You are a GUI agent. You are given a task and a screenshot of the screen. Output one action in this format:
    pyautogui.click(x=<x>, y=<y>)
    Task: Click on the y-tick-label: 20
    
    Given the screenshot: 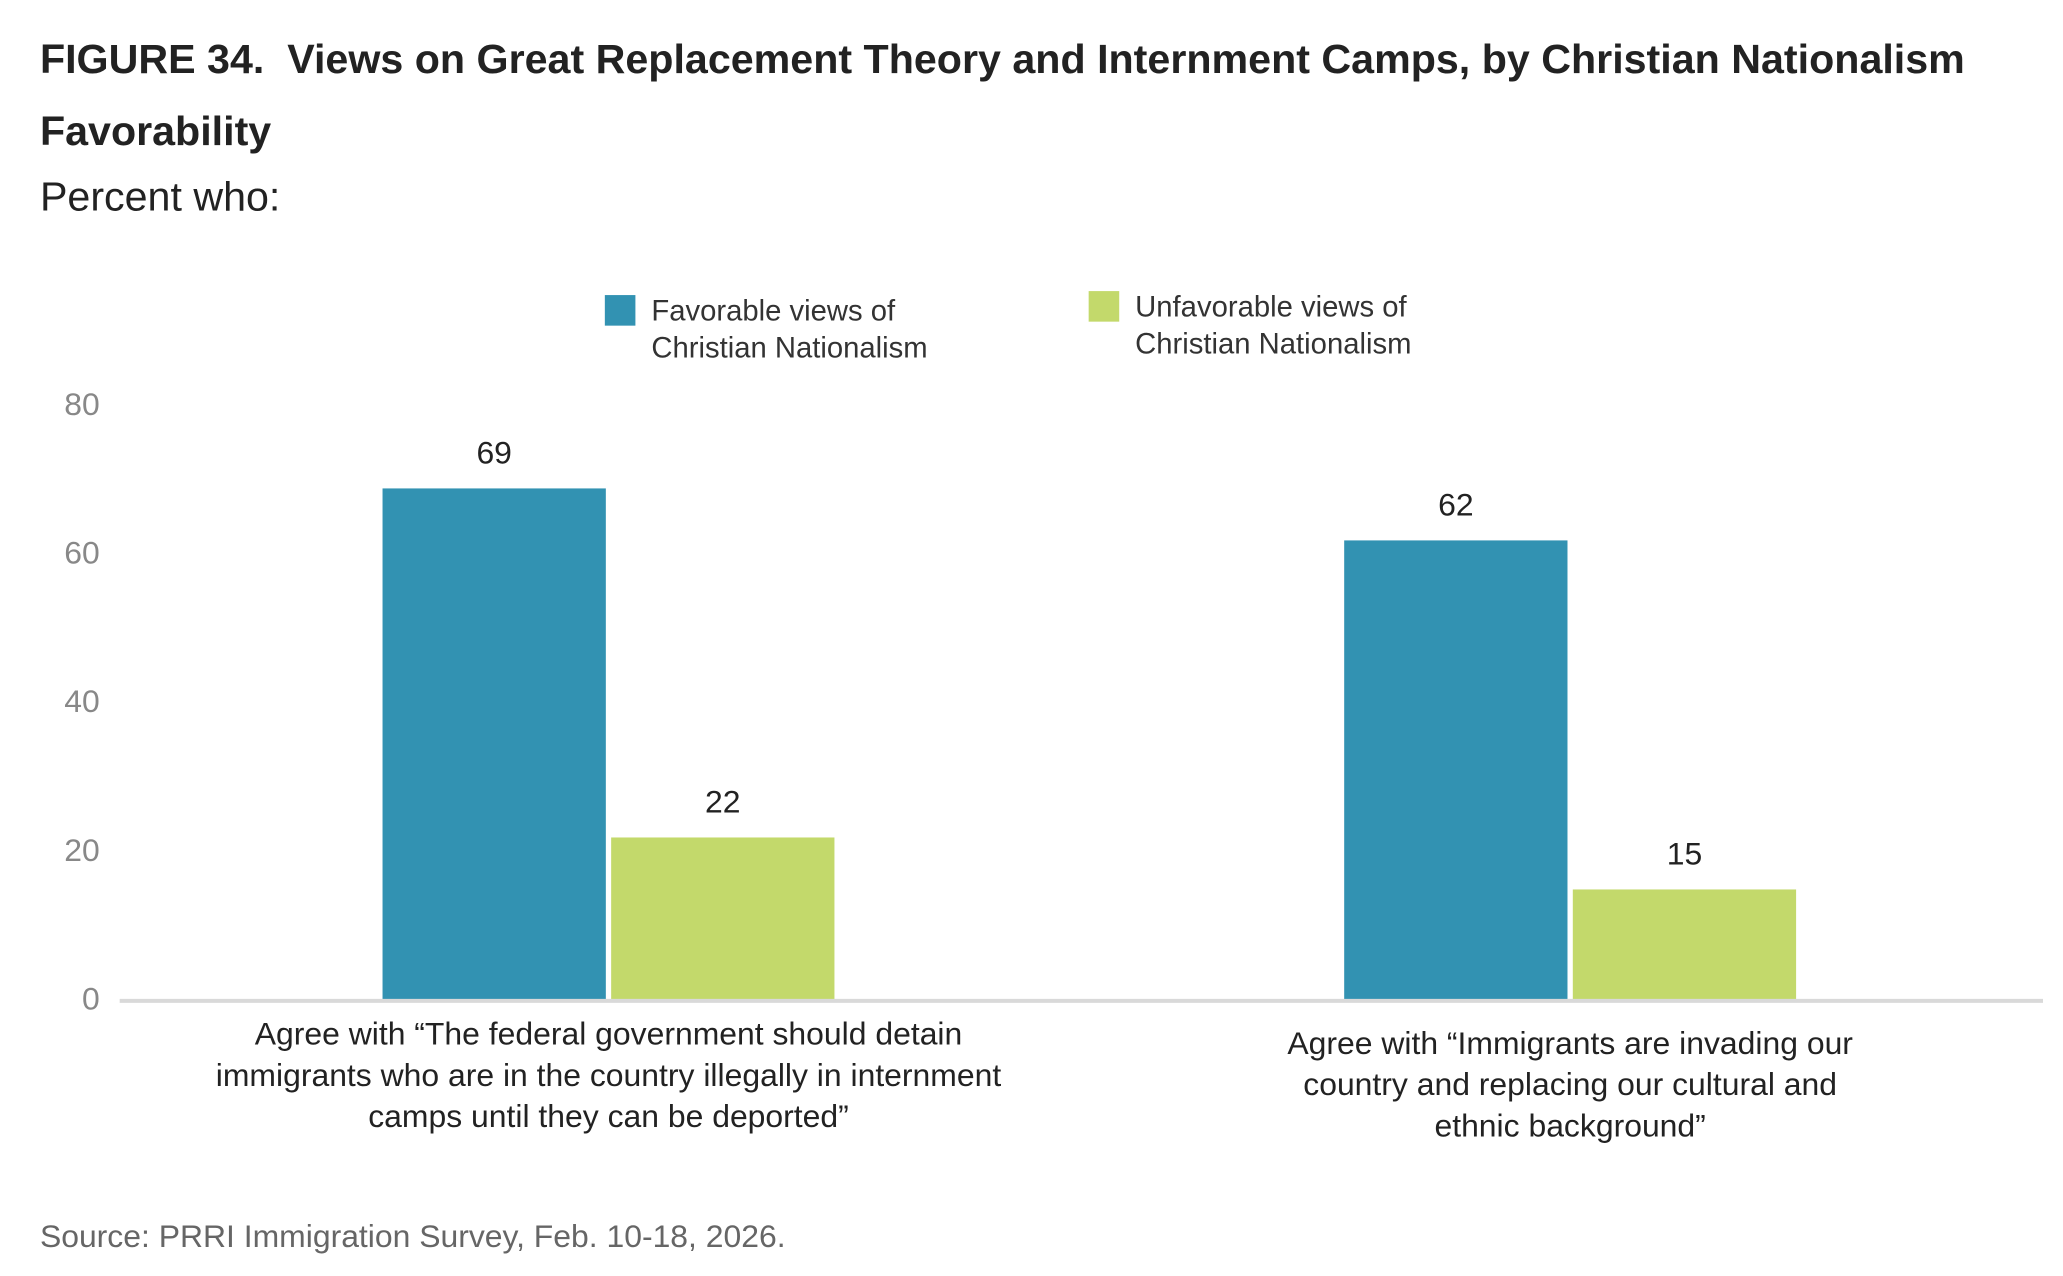 What is the action you would take?
    pyautogui.click(x=81, y=850)
    